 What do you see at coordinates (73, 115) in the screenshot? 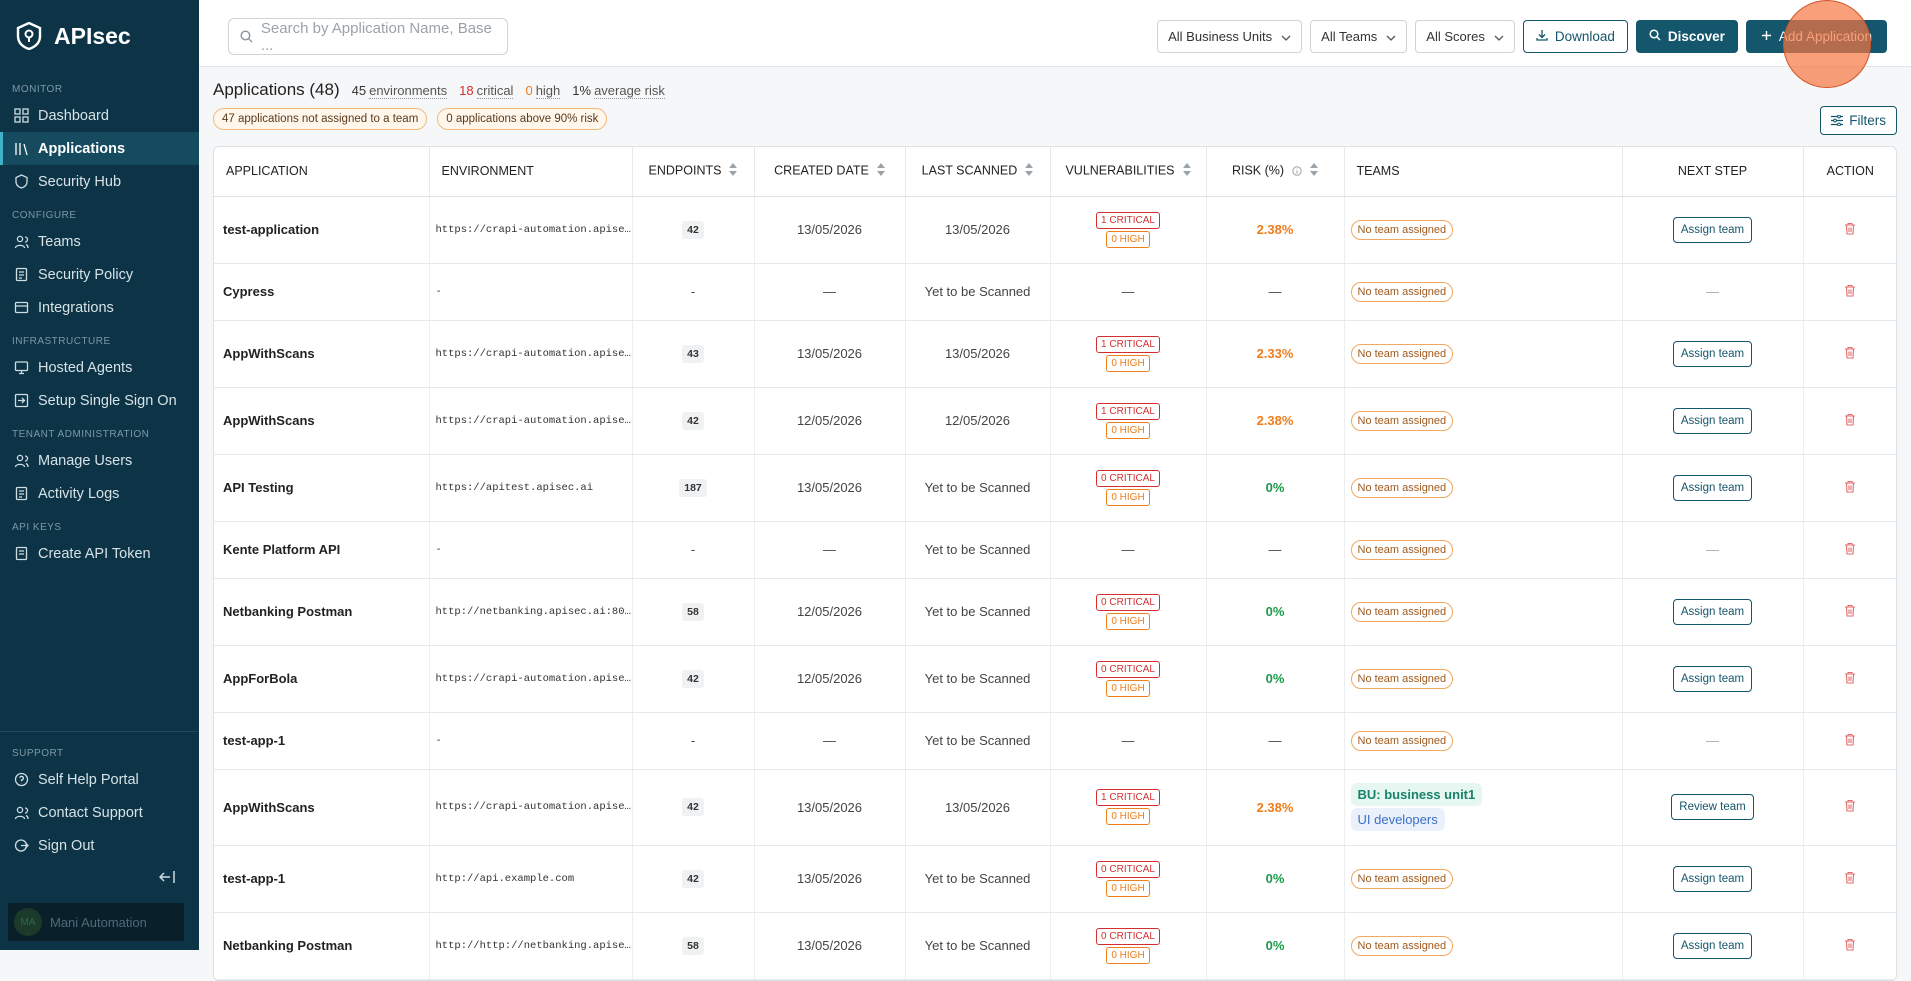
I see `nav-label: Dashboard` at bounding box center [73, 115].